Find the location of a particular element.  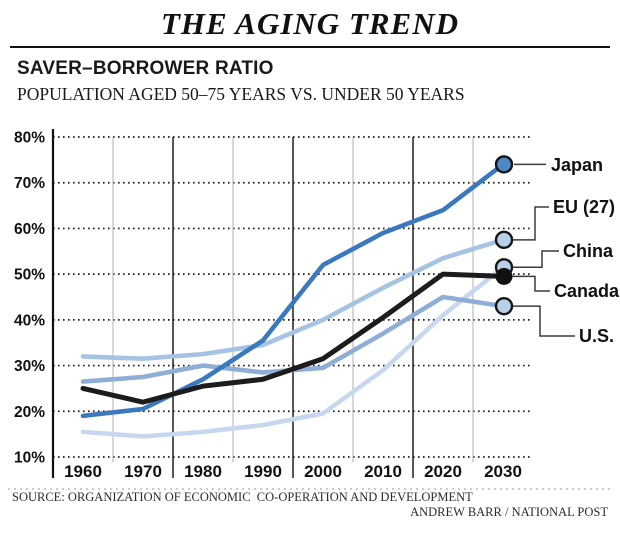

series-label-china: China is located at coordinates (588, 251).